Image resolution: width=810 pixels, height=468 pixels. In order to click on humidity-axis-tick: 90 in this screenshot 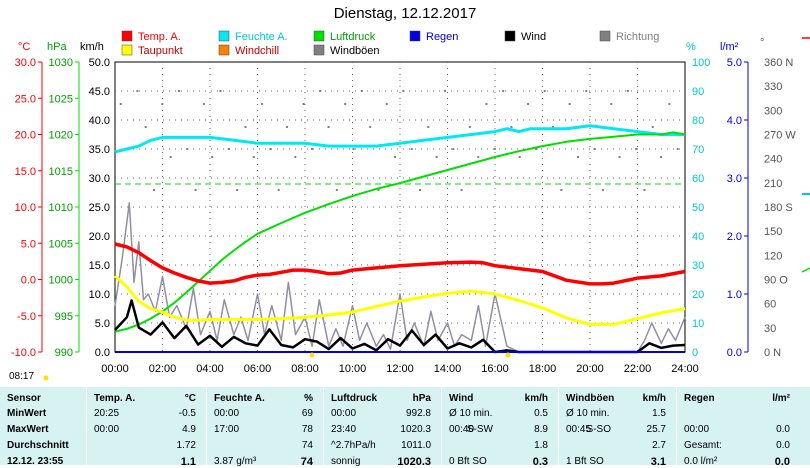, I will do `click(698, 92)`.